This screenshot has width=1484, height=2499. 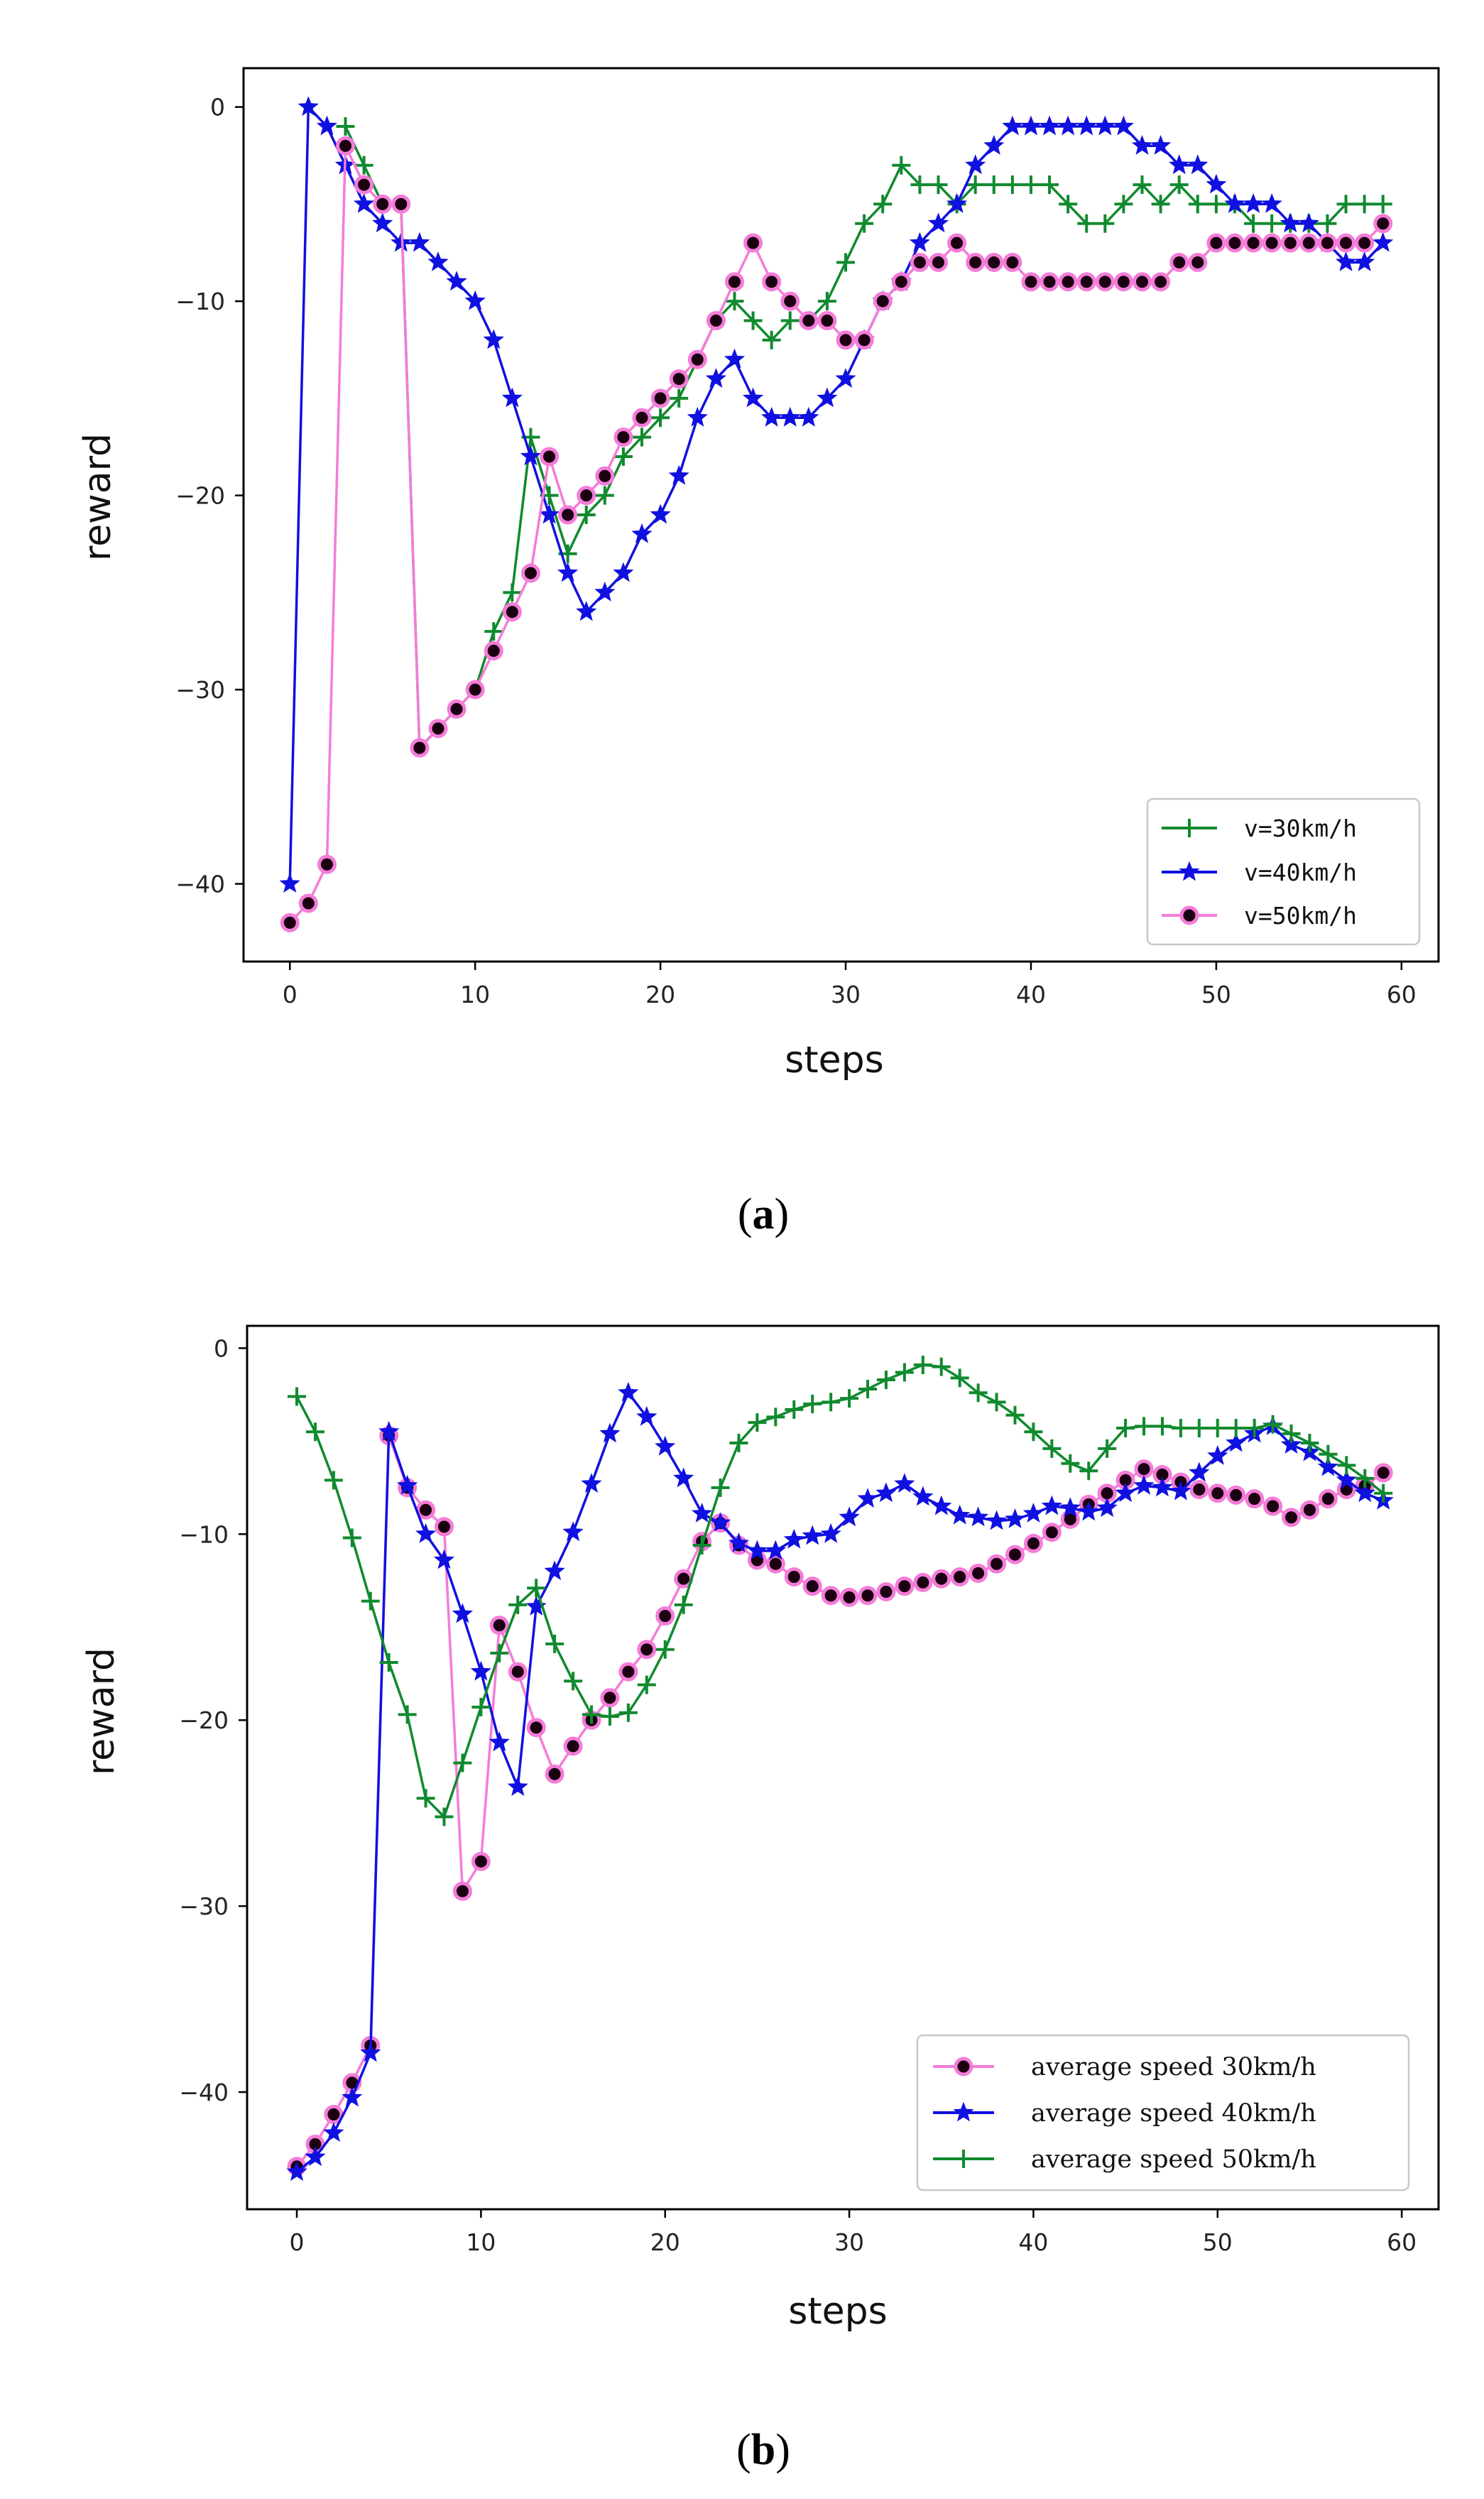 What do you see at coordinates (200, 690) in the screenshot?
I see `y-tick-label: −30` at bounding box center [200, 690].